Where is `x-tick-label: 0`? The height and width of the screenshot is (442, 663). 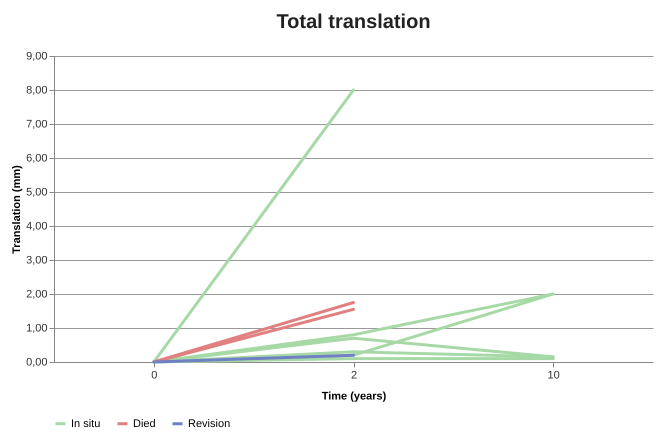
x-tick-label: 0 is located at coordinates (154, 376).